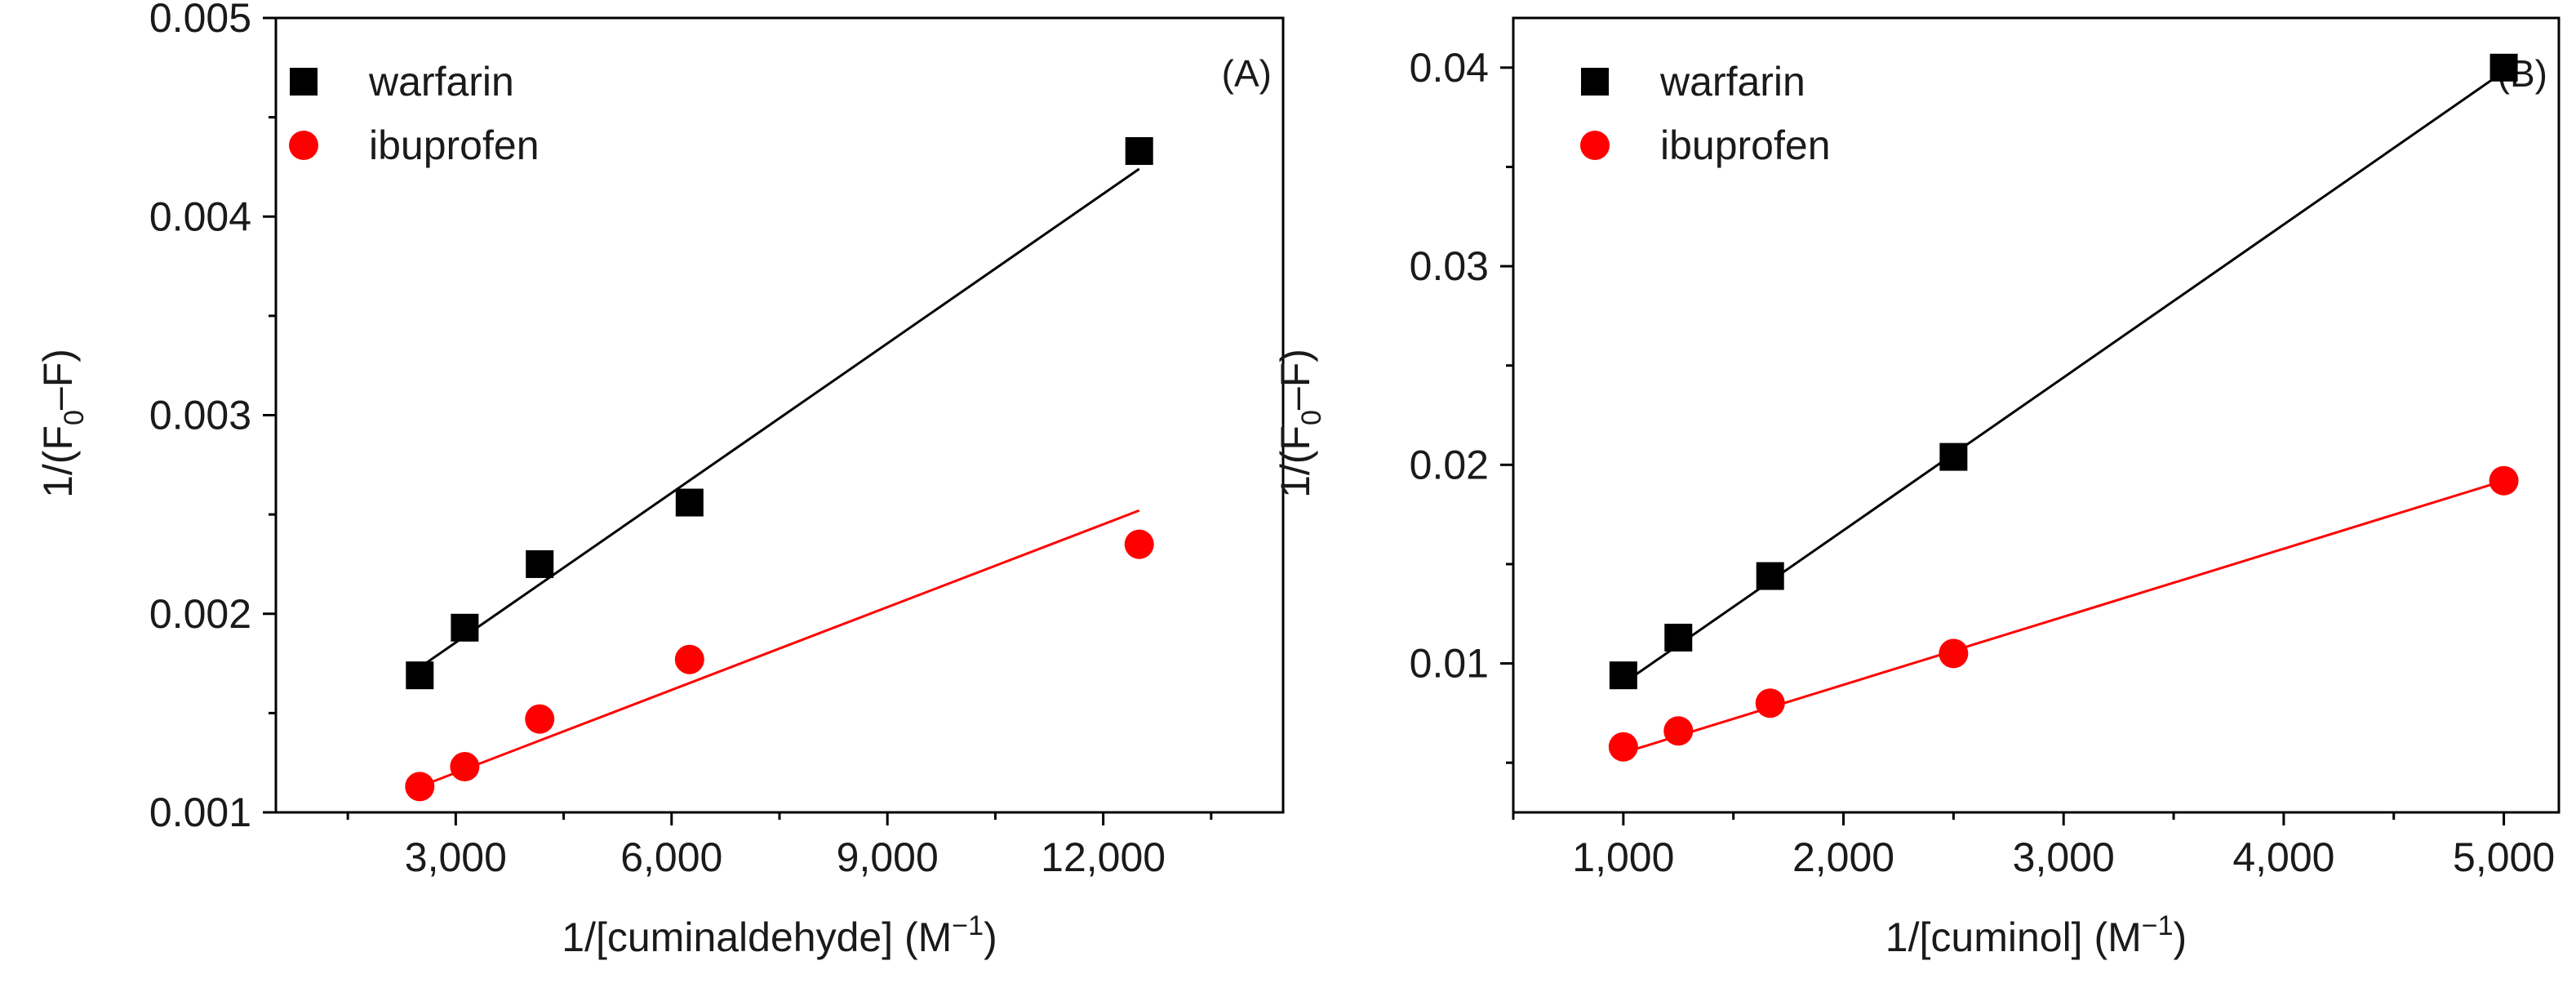 The image size is (2576, 992). What do you see at coordinates (888, 857) in the screenshot?
I see `x-tick-label: 9,000` at bounding box center [888, 857].